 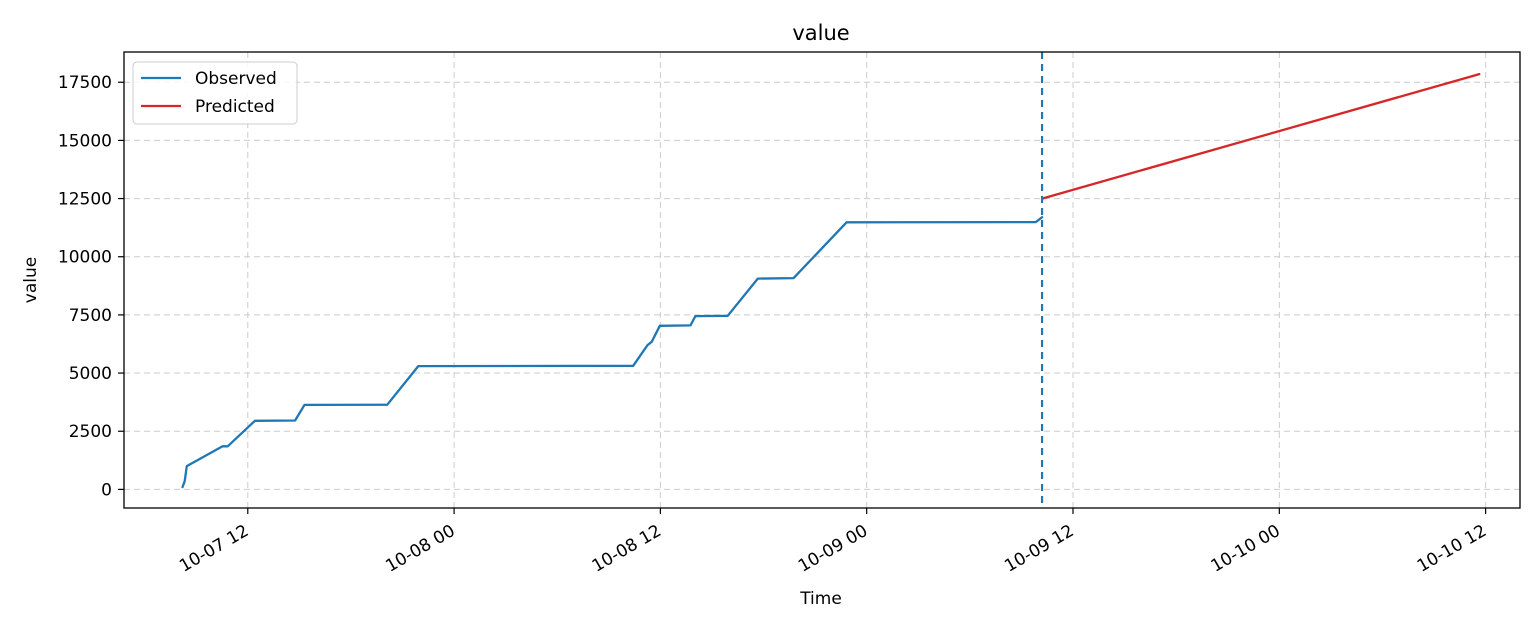 What do you see at coordinates (215, 93) in the screenshot?
I see `legend: Observed Predicted` at bounding box center [215, 93].